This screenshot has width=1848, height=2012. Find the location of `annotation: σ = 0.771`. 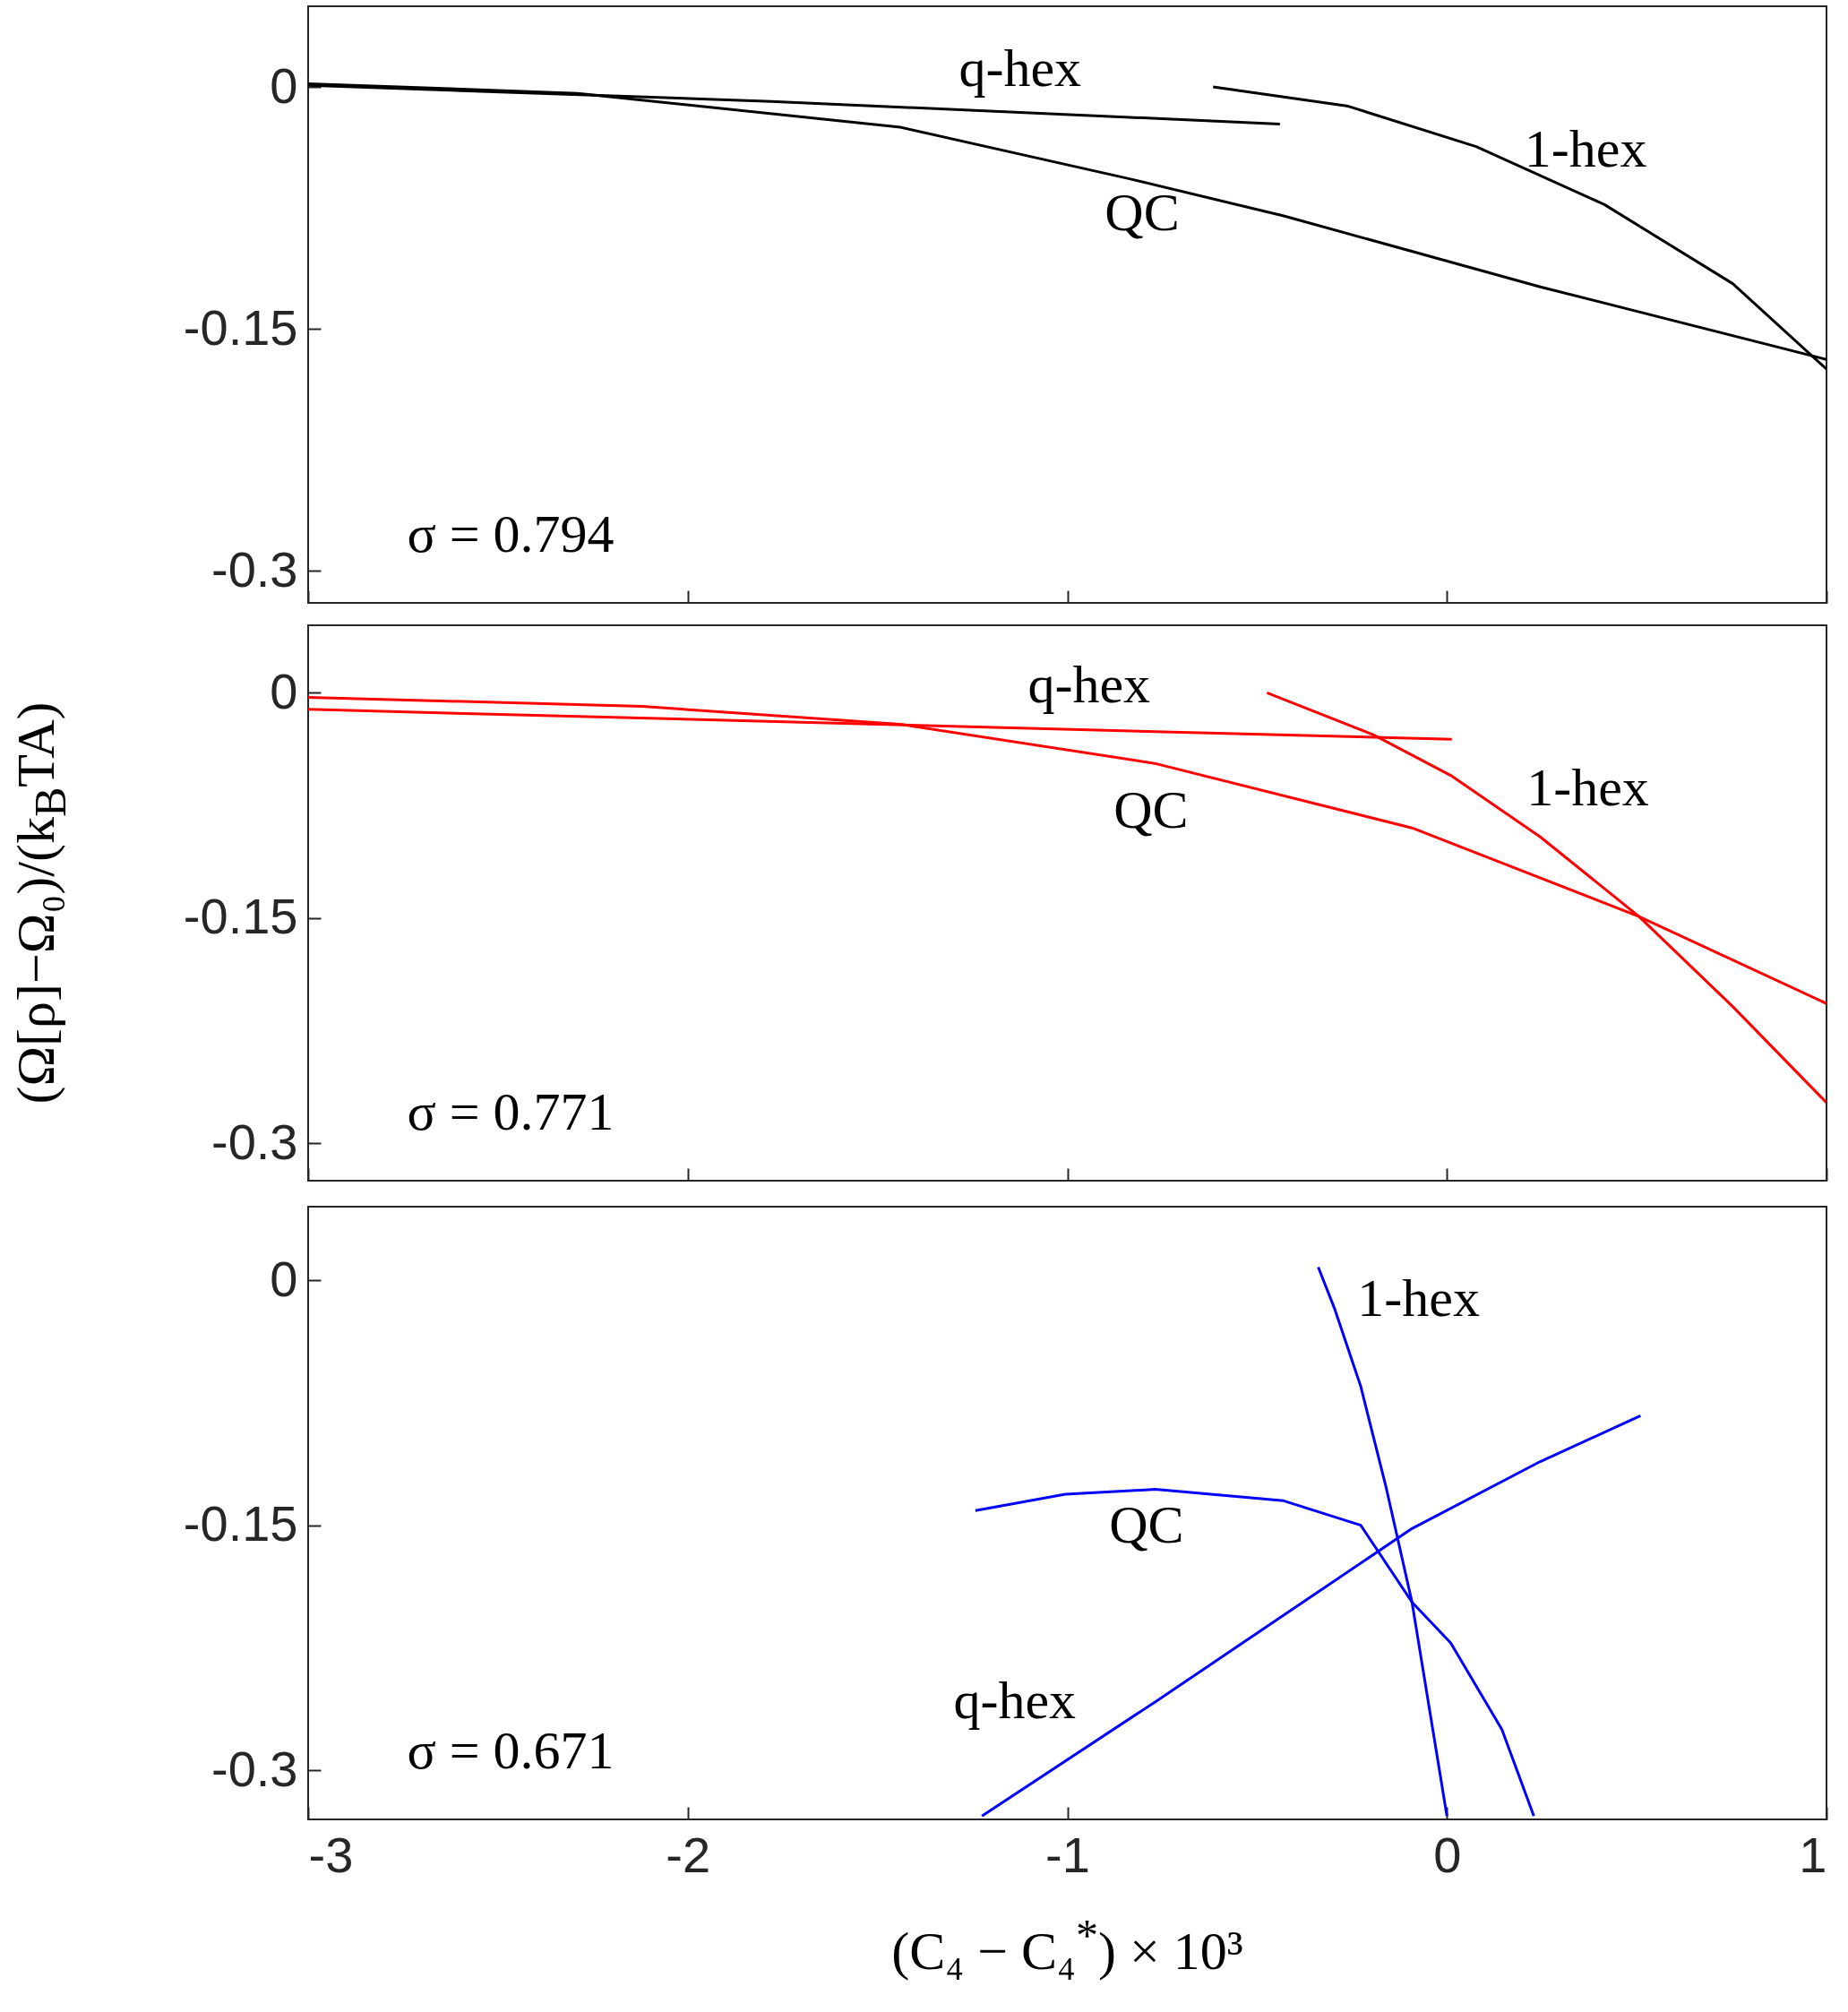

annotation: σ = 0.771 is located at coordinates (511, 1111).